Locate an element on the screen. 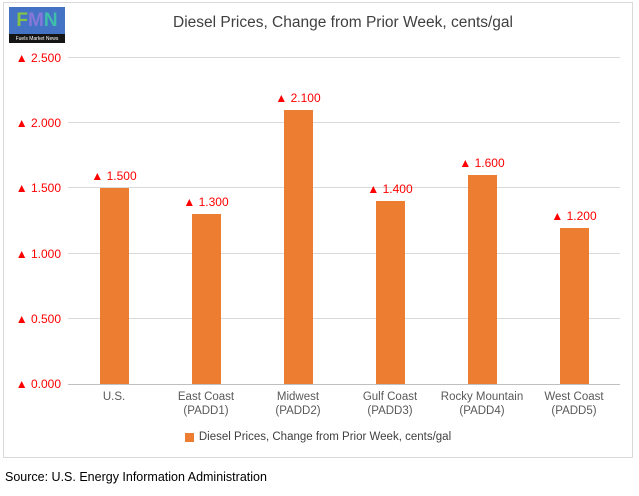 The height and width of the screenshot is (496, 639). logo-caption: Fuels Market News is located at coordinates (37, 38).